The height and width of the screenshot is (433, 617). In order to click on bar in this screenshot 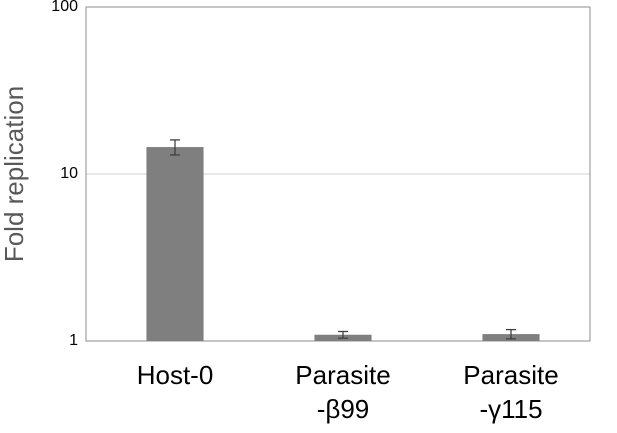, I will do `click(175, 244)`.